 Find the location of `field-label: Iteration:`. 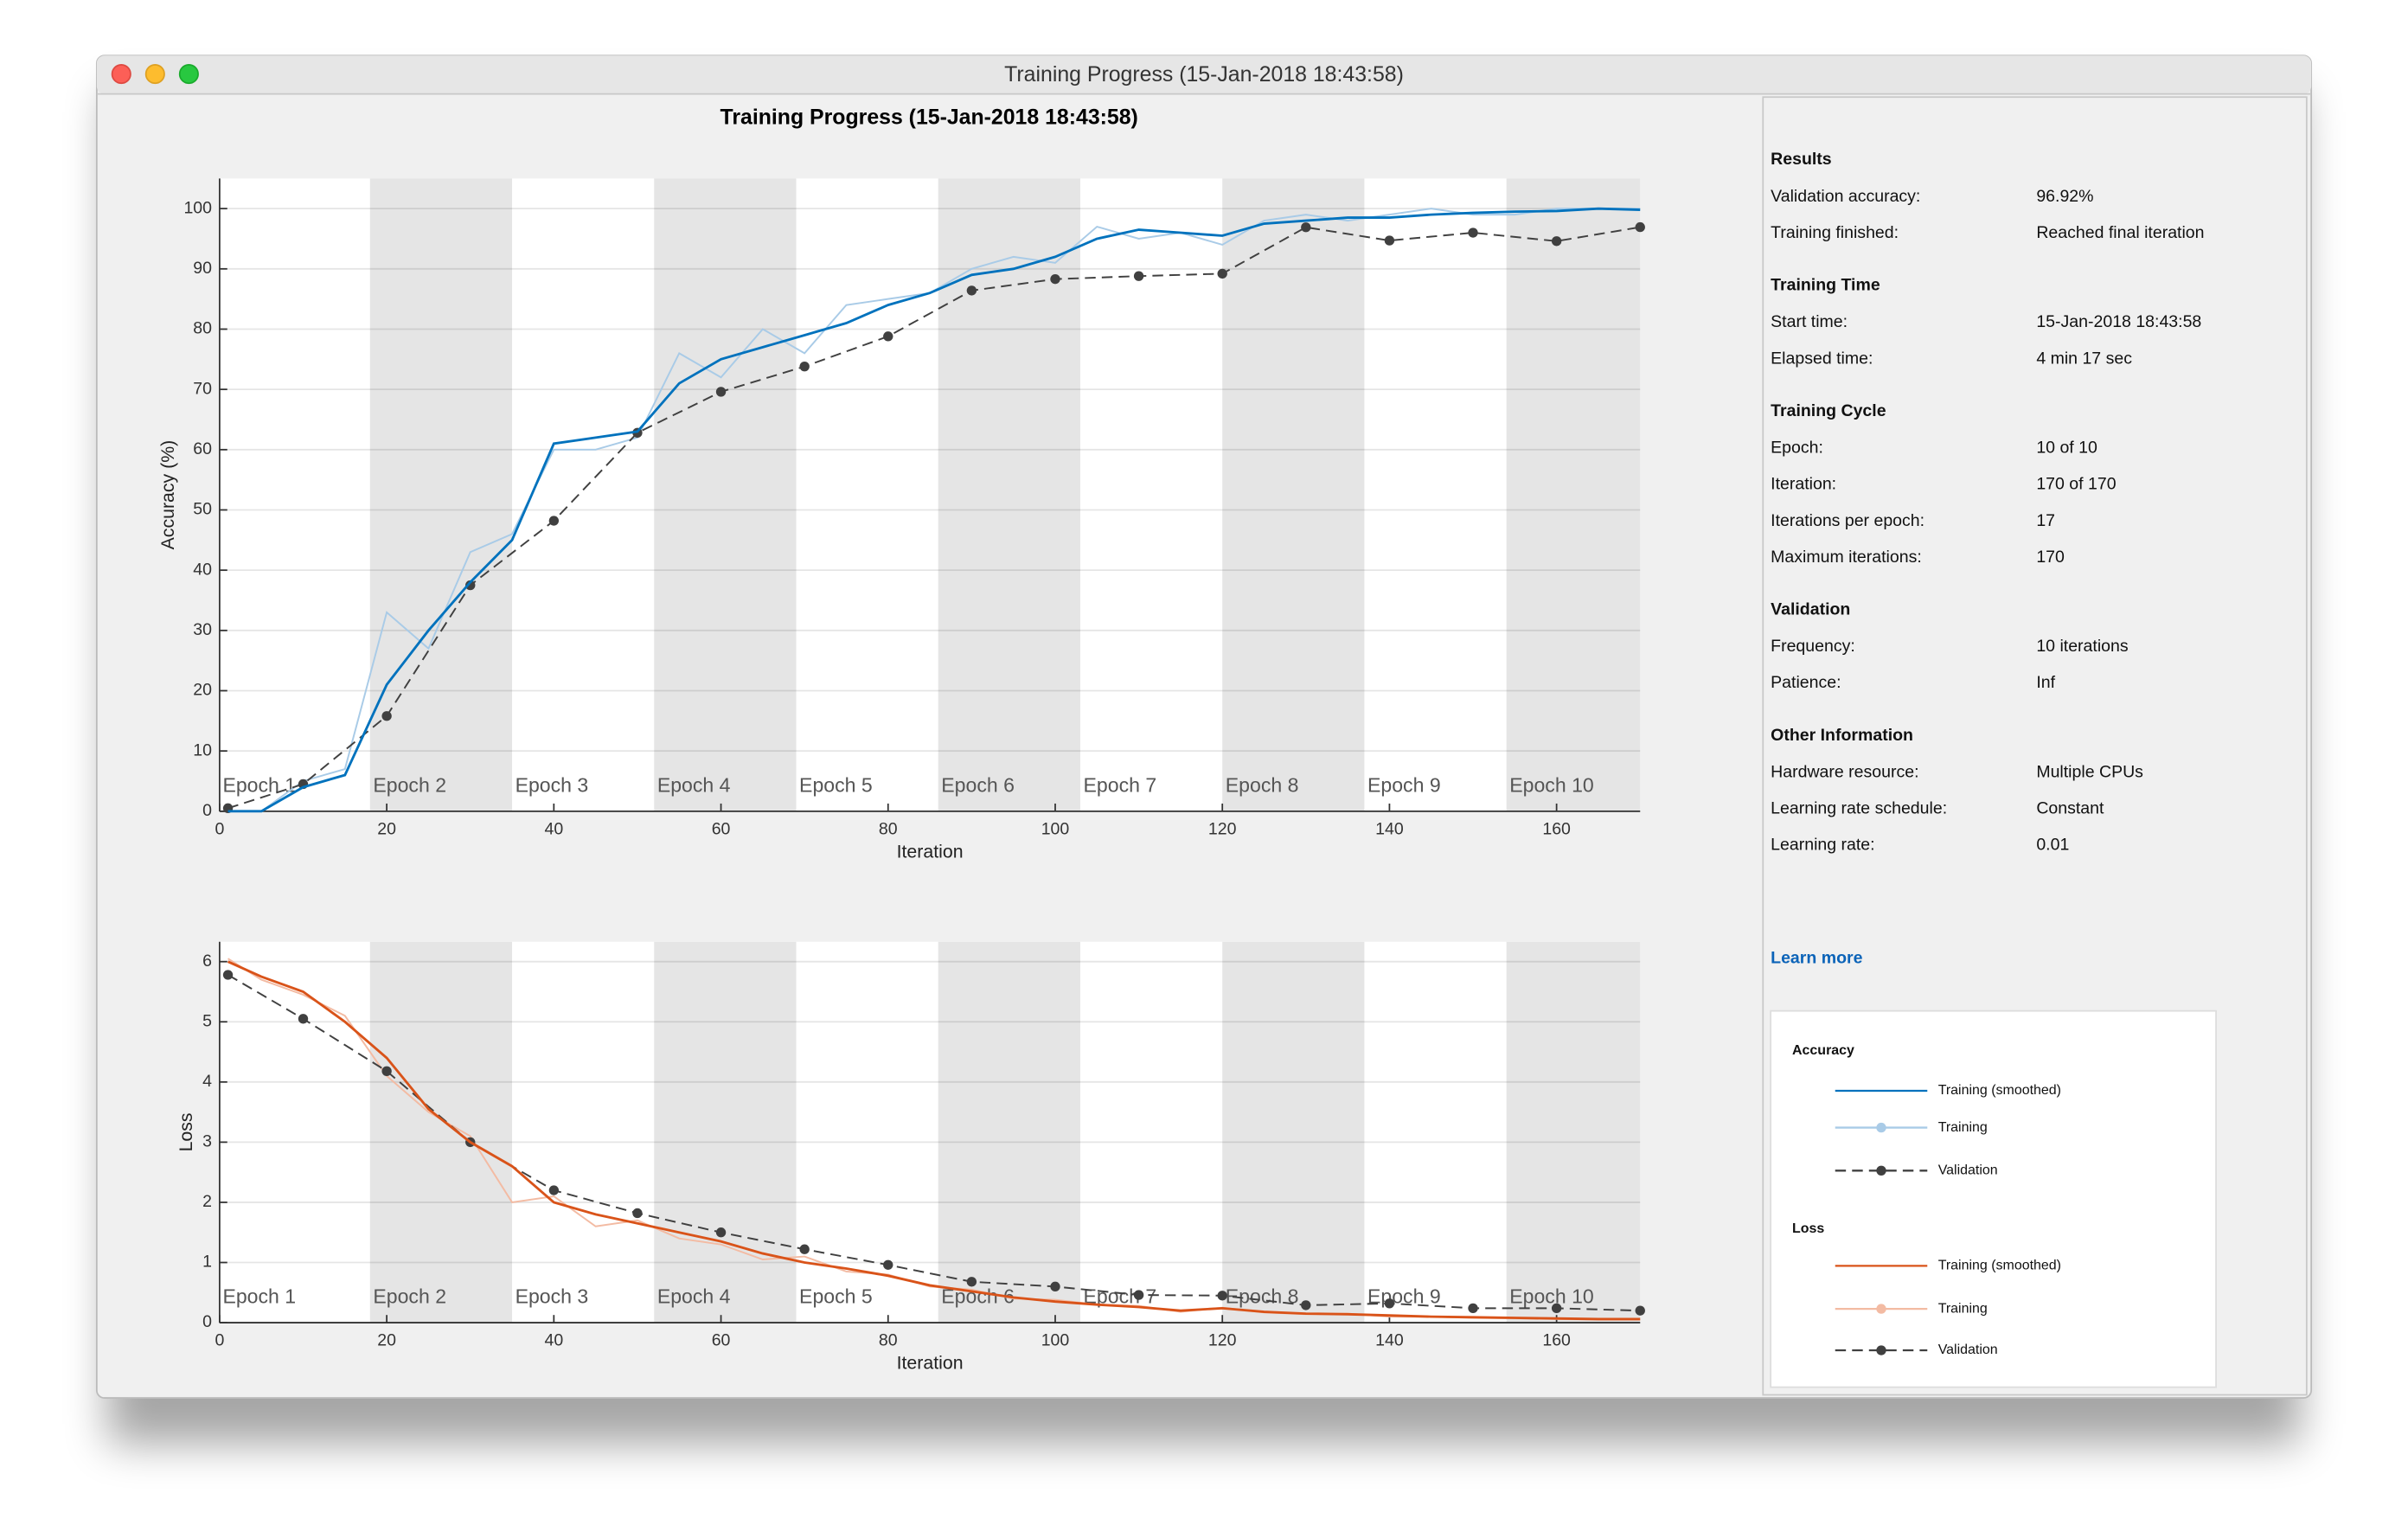

field-label: Iteration: is located at coordinates (1804, 484).